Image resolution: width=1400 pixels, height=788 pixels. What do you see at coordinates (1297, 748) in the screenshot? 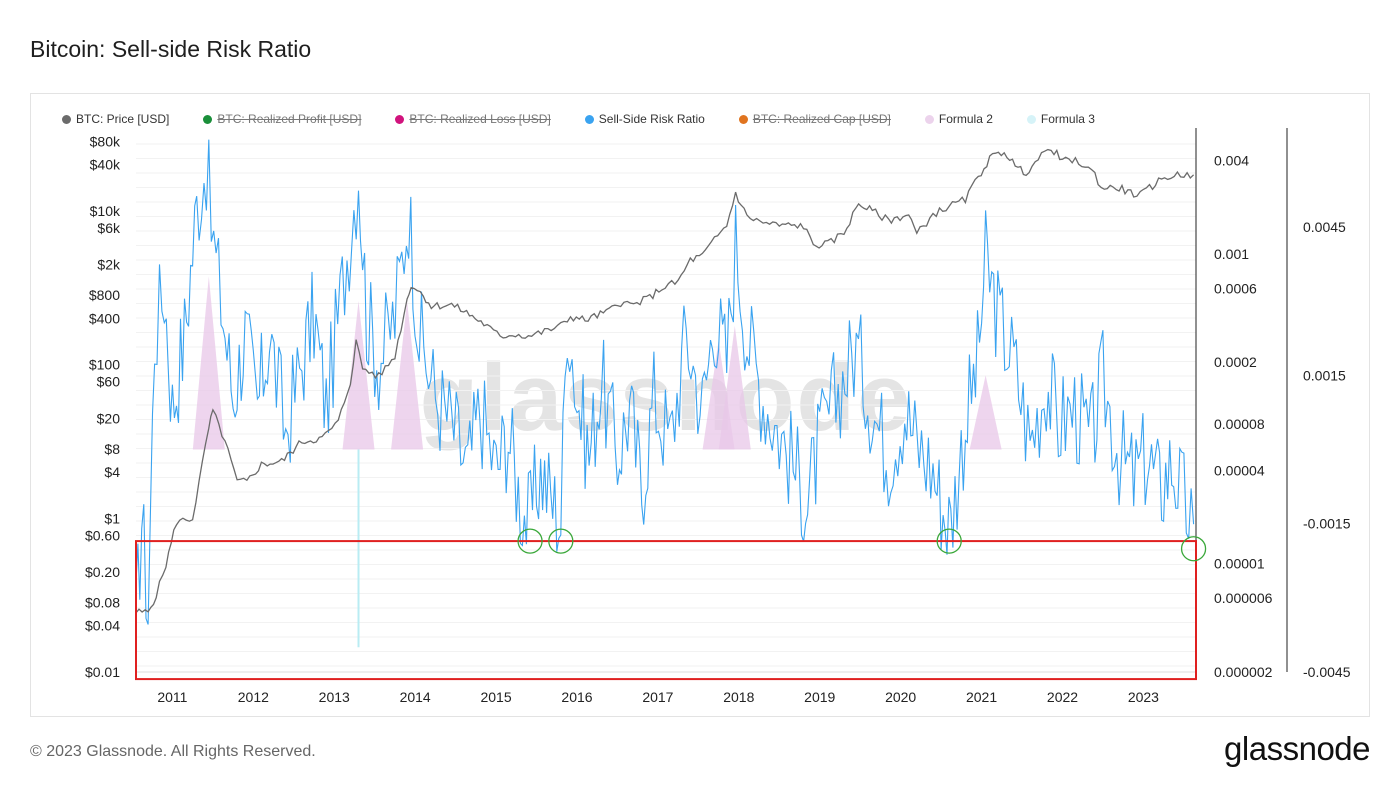
I see `glassnode-logo: glassnode` at bounding box center [1297, 748].